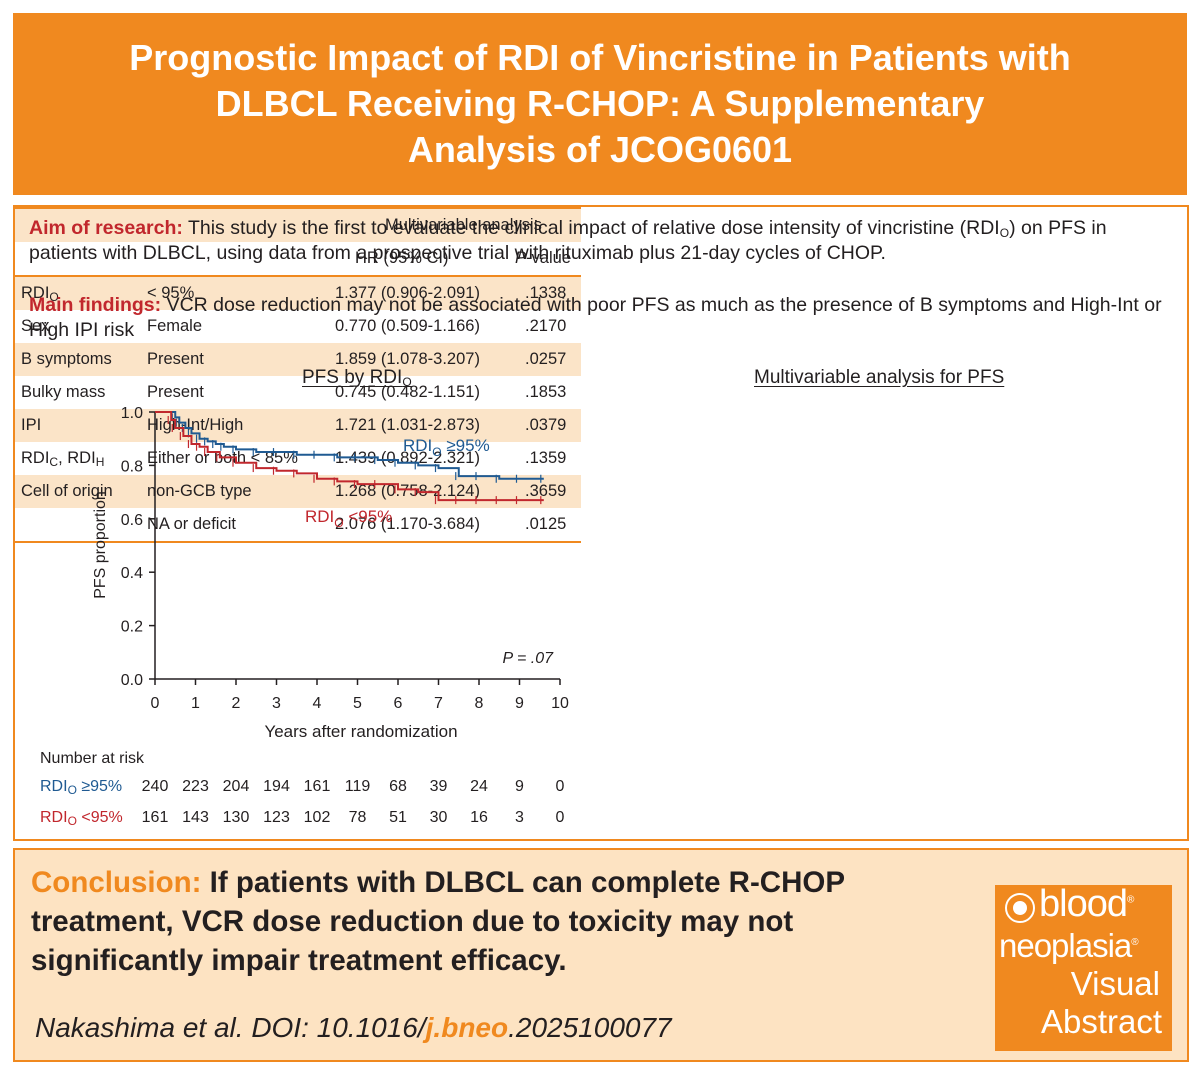 Image resolution: width=1200 pixels, height=1073 pixels. Describe the element at coordinates (398, 786) in the screenshot. I see `risk-value: 68` at that location.